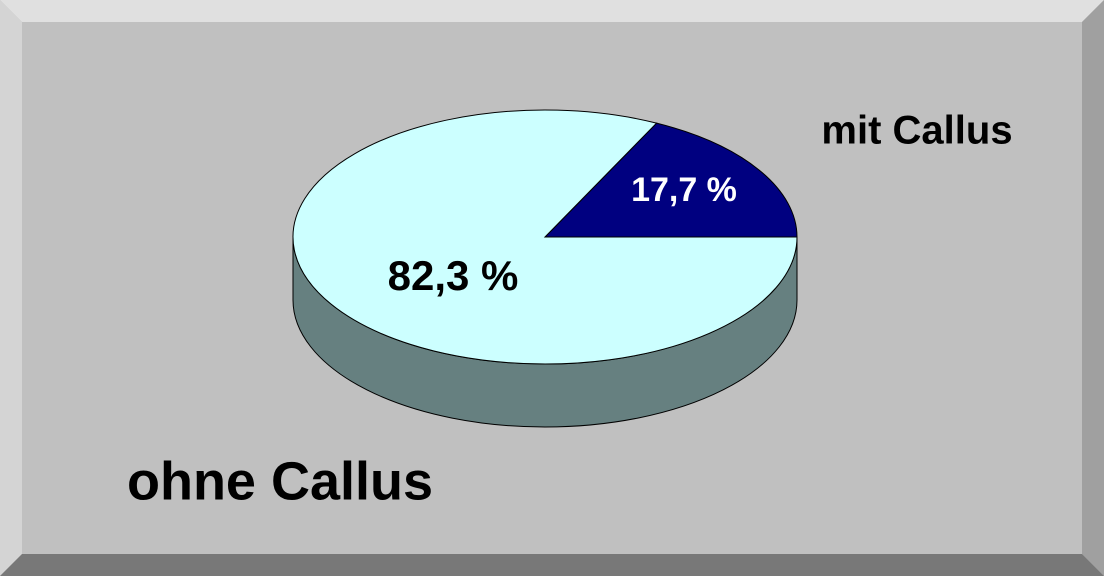 This screenshot has width=1104, height=576. I want to click on bevel-bottom, so click(552, 565).